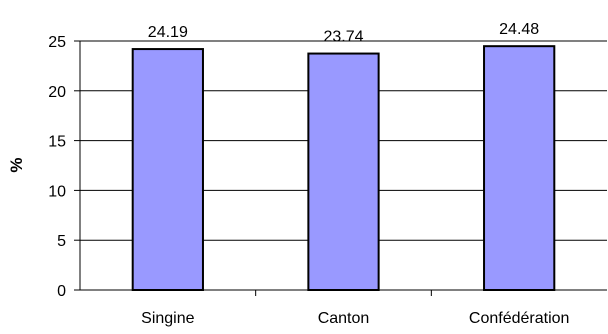 The width and height of the screenshot is (608, 334). What do you see at coordinates (57, 42) in the screenshot?
I see `y-tick-label: 25` at bounding box center [57, 42].